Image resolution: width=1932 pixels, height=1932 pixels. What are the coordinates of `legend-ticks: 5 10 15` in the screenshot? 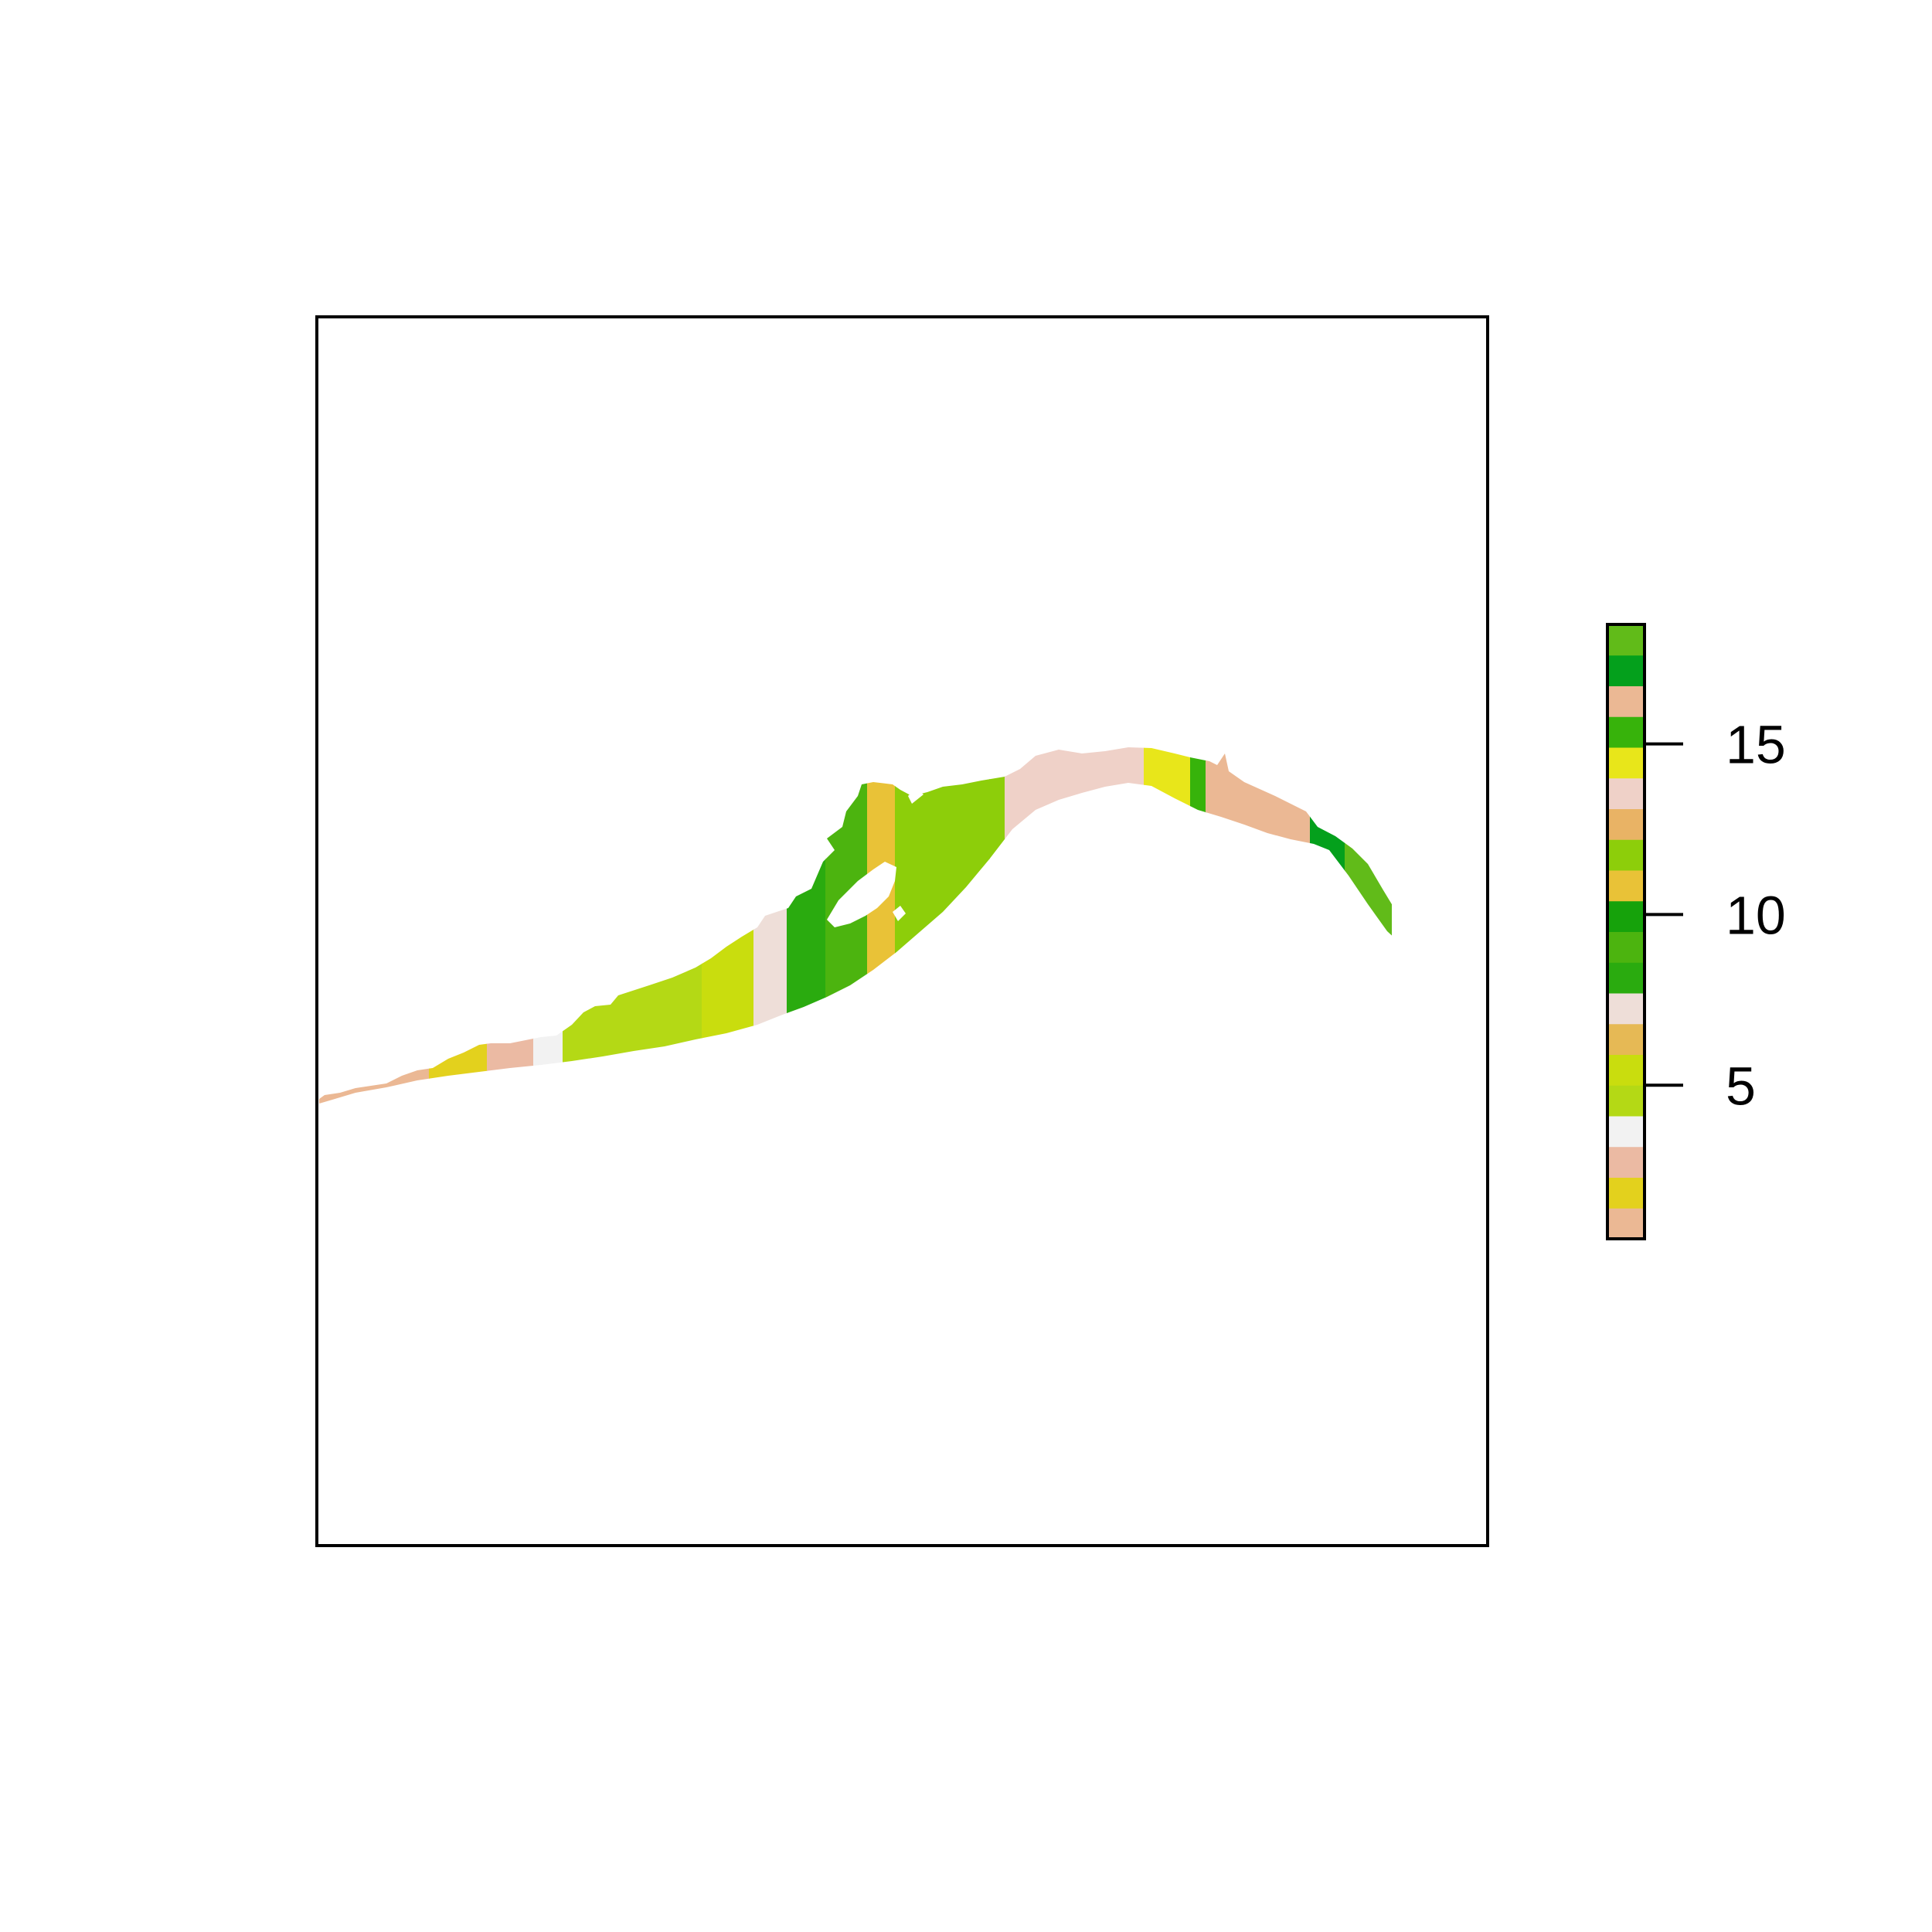 It's located at (1715, 915).